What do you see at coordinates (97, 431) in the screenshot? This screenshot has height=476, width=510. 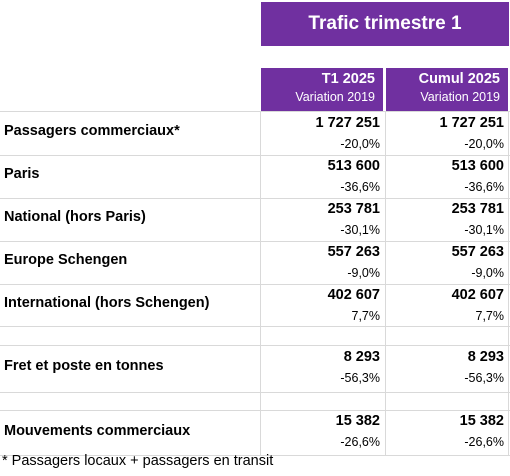 I see `row-label: Mouvements commerciaux` at bounding box center [97, 431].